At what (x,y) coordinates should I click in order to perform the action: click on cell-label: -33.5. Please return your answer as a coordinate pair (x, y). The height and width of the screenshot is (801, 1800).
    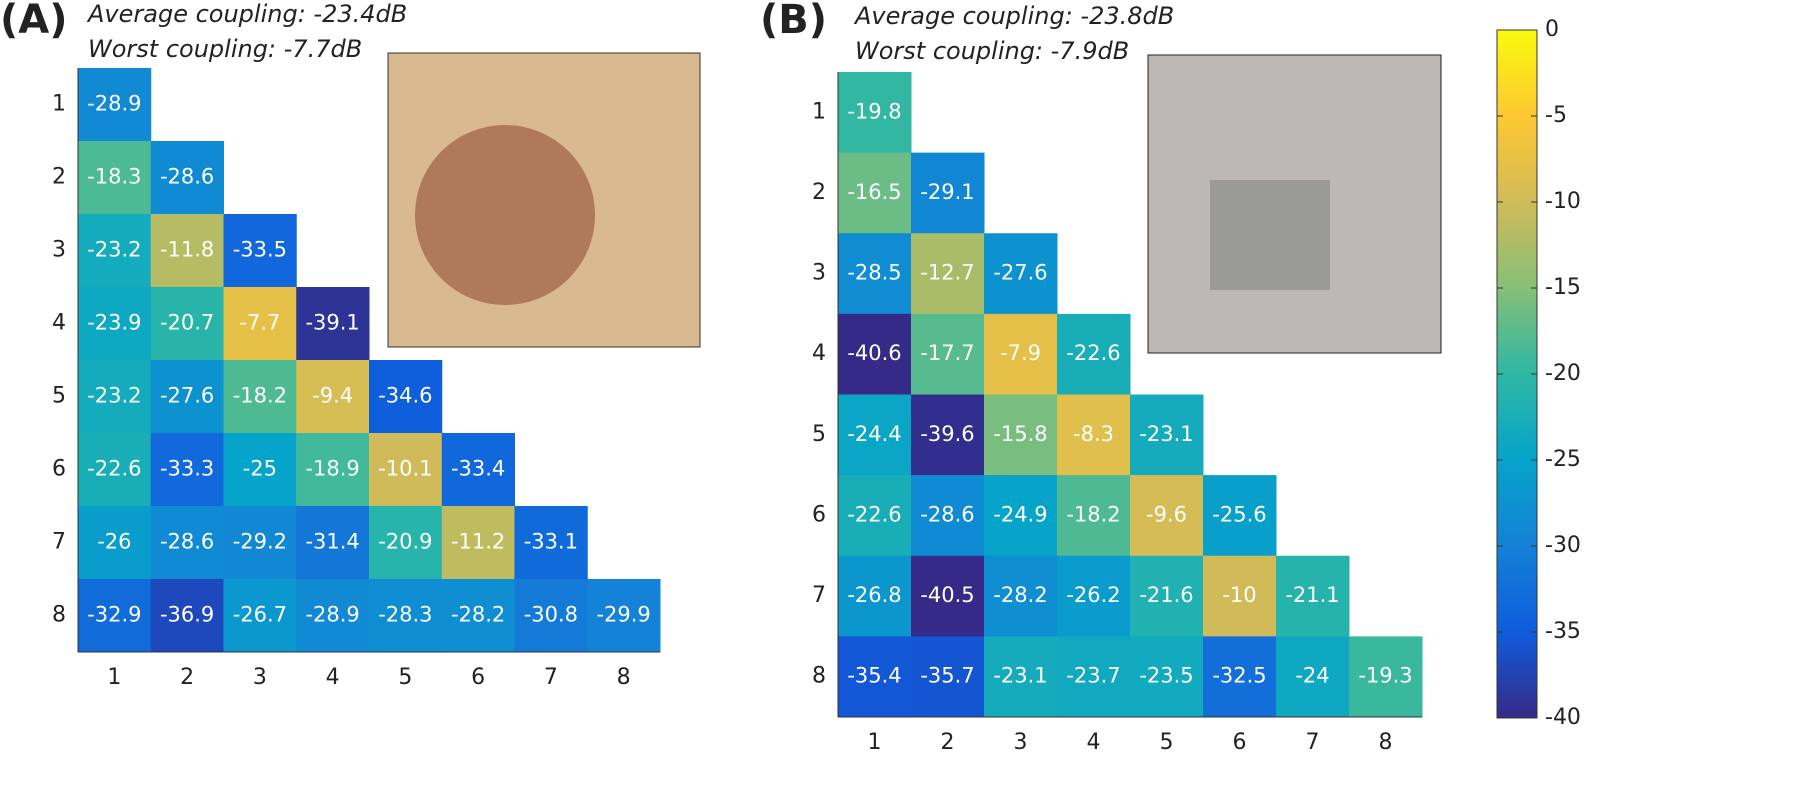
    Looking at the image, I should click on (260, 250).